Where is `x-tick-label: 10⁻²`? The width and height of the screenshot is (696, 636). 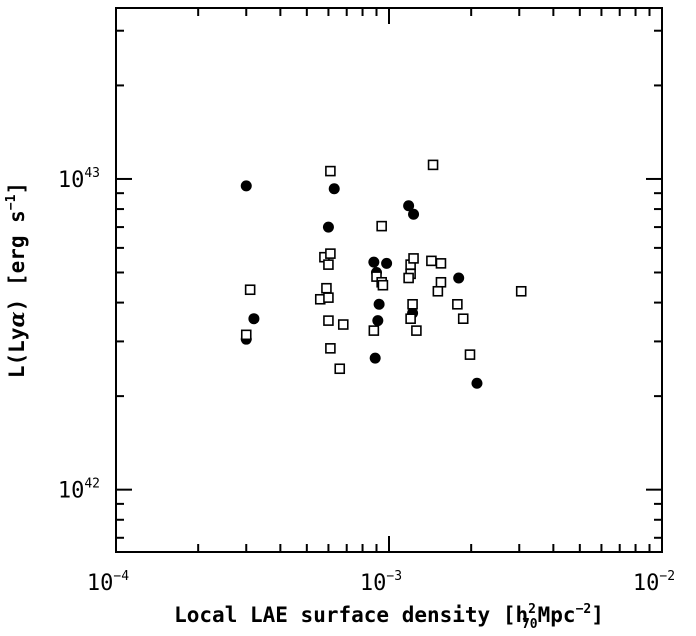
x-tick-label: 10⁻² is located at coordinates (654, 582).